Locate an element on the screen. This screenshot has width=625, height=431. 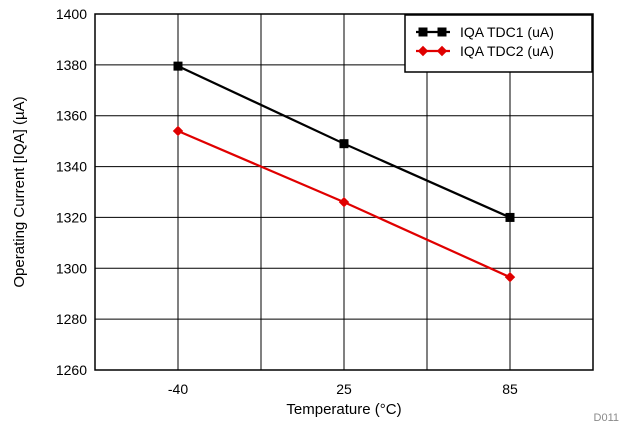
legend-item: IQA TDC2 (uA) is located at coordinates (485, 51).